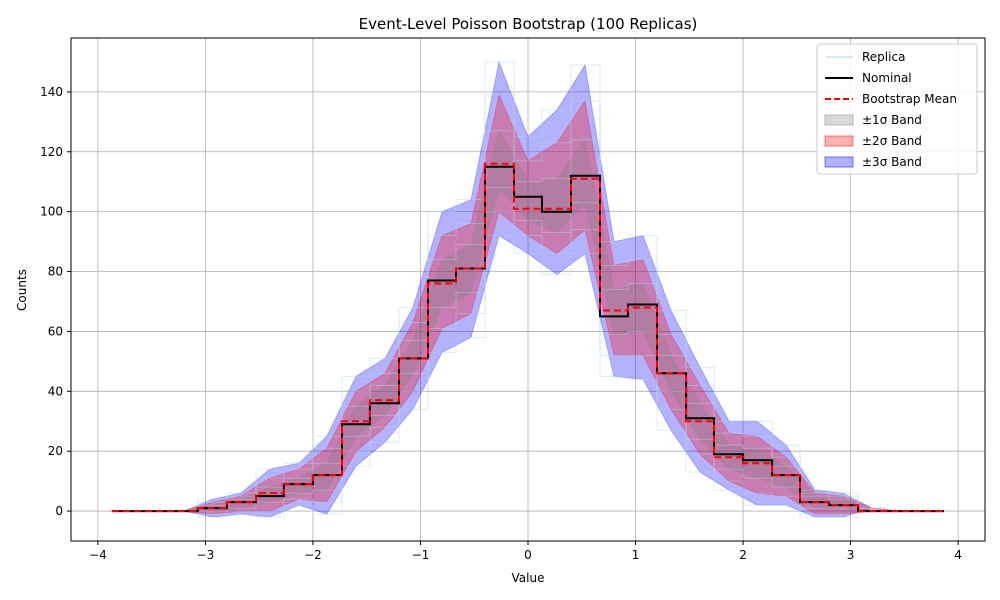  What do you see at coordinates (55, 272) in the screenshot?
I see `y-tick-label: 80` at bounding box center [55, 272].